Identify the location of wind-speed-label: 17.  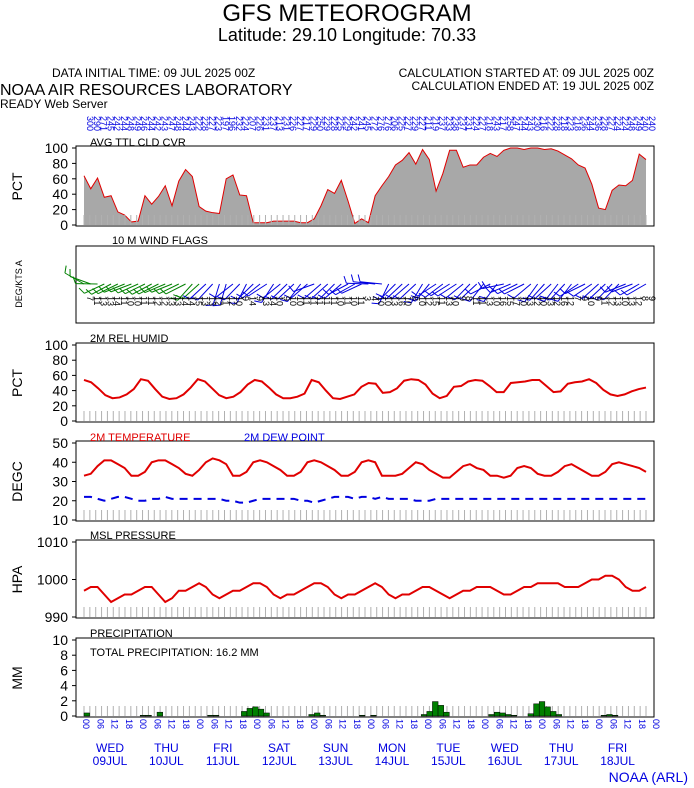
(517, 301).